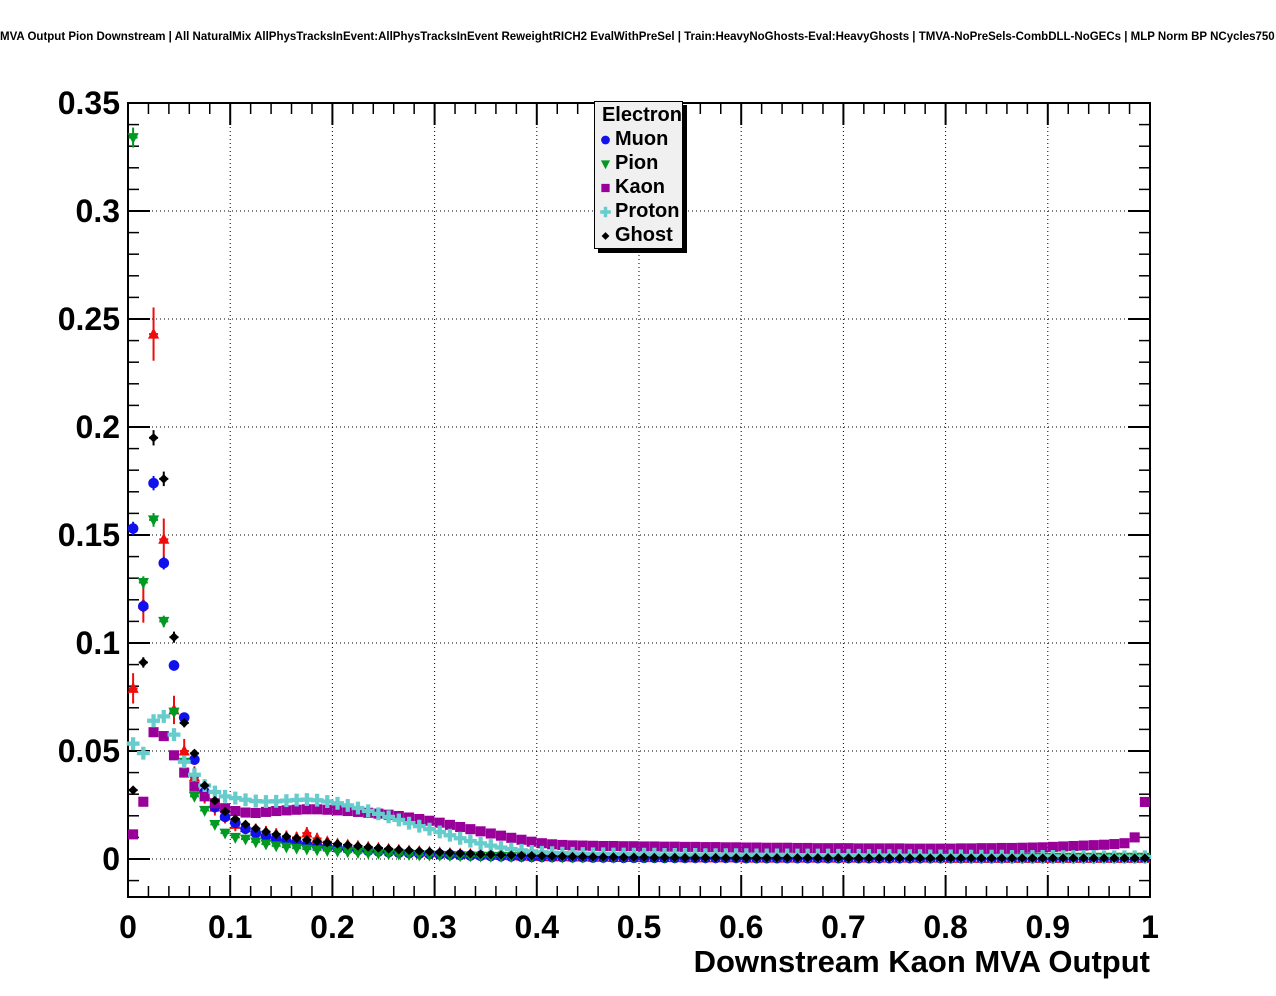 Image resolution: width=1276 pixels, height=996 pixels. I want to click on legend-entry-muon: Muon, so click(640, 139).